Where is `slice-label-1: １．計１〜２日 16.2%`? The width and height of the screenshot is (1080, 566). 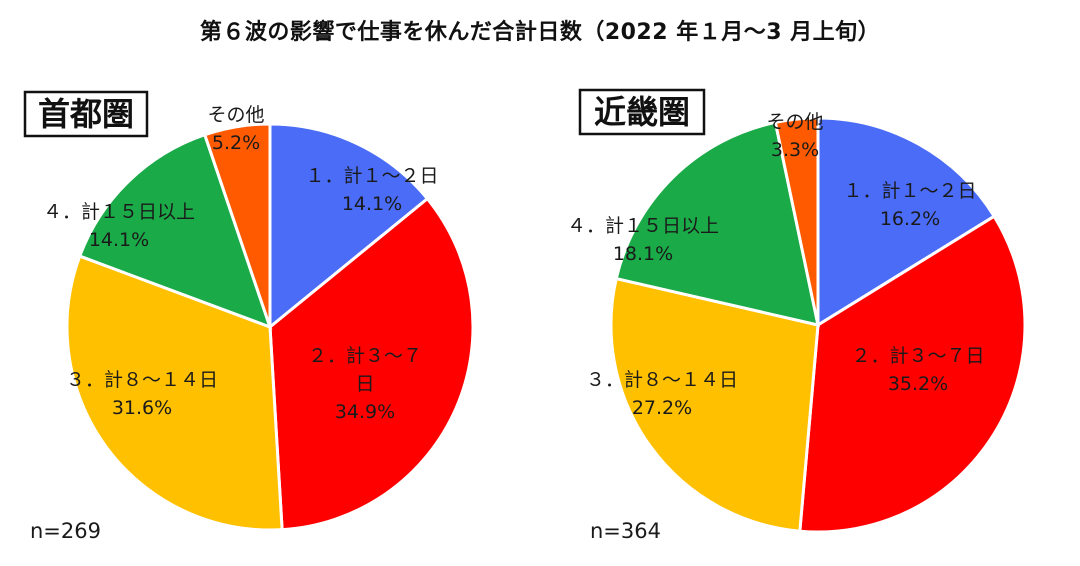
slice-label-1: １．計１〜２日 16.2% is located at coordinates (909, 205).